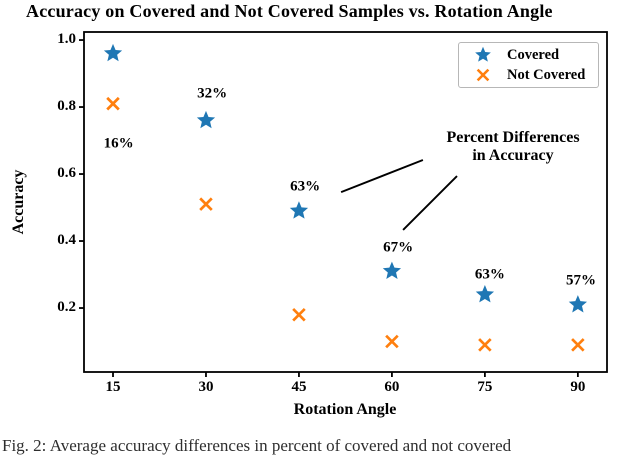 This screenshot has width=640, height=456. I want to click on legend: Covered Not Covered, so click(528, 65).